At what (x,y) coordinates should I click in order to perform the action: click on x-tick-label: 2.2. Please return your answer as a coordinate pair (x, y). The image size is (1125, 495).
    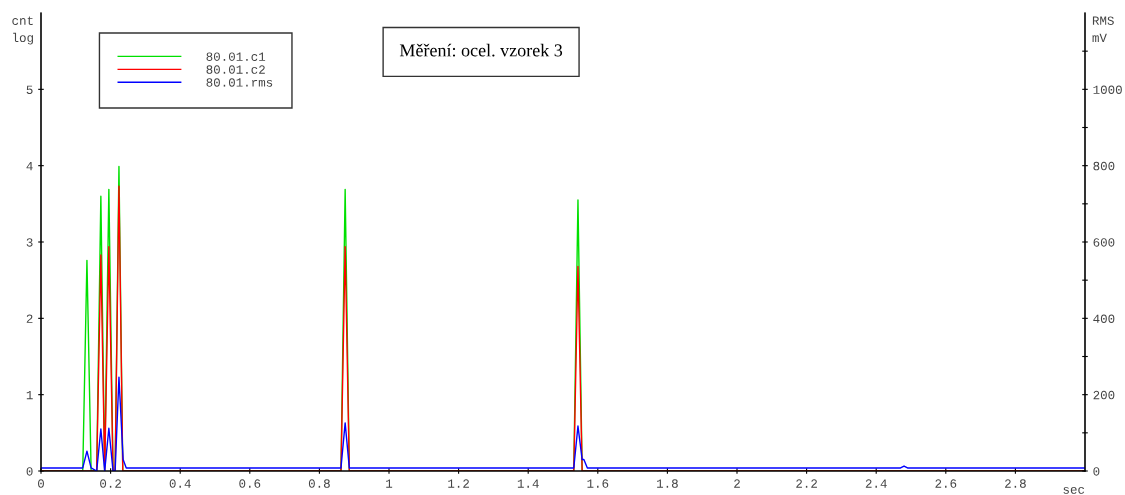
    Looking at the image, I should click on (806, 483).